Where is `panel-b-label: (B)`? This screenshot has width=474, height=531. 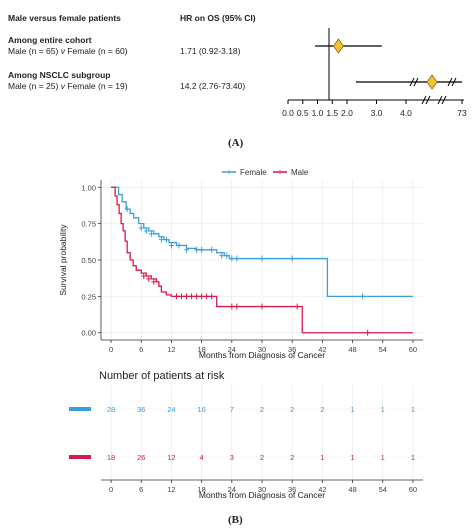 panel-b-label: (B) is located at coordinates (235, 520).